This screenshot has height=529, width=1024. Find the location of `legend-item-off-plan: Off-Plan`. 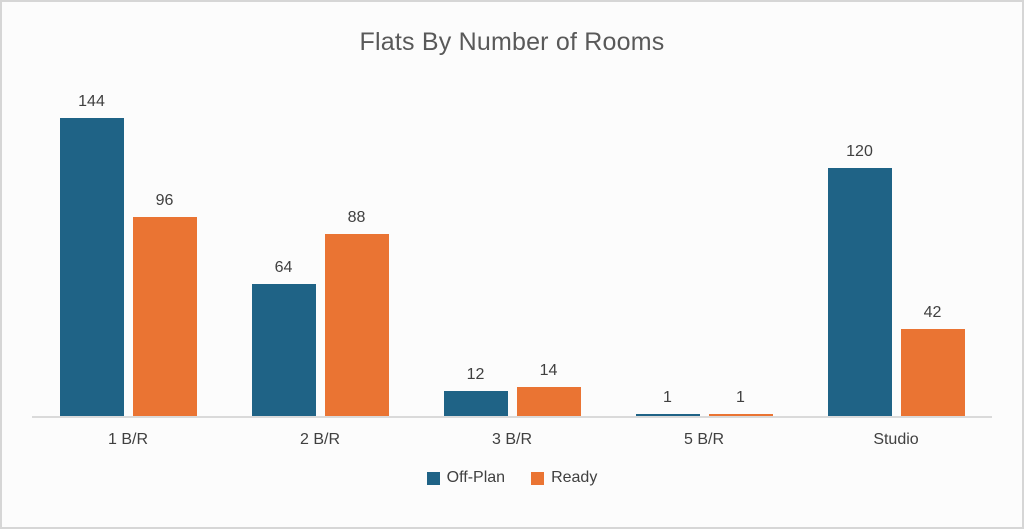

legend-item-off-plan: Off-Plan is located at coordinates (466, 478).